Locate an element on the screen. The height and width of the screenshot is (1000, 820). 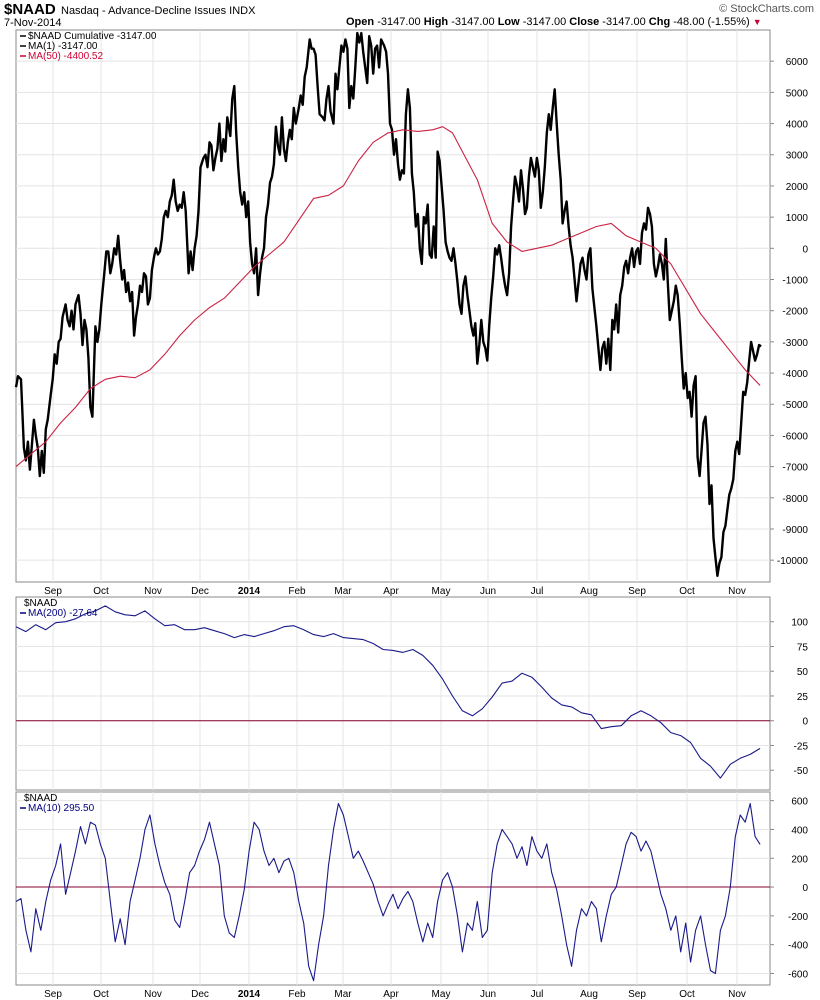
y-tick-label: -8000 is located at coordinates (795, 499).